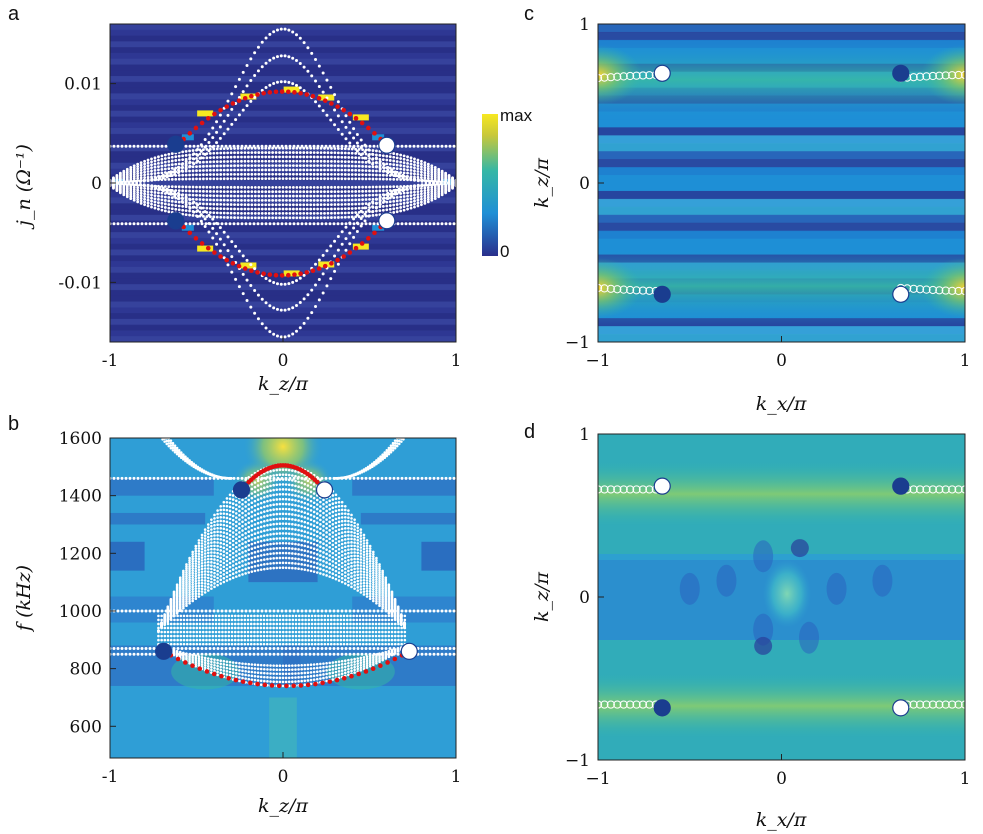 This screenshot has width=983, height=834. What do you see at coordinates (378, 137) in the screenshot?
I see `heatmap-hotspot` at bounding box center [378, 137].